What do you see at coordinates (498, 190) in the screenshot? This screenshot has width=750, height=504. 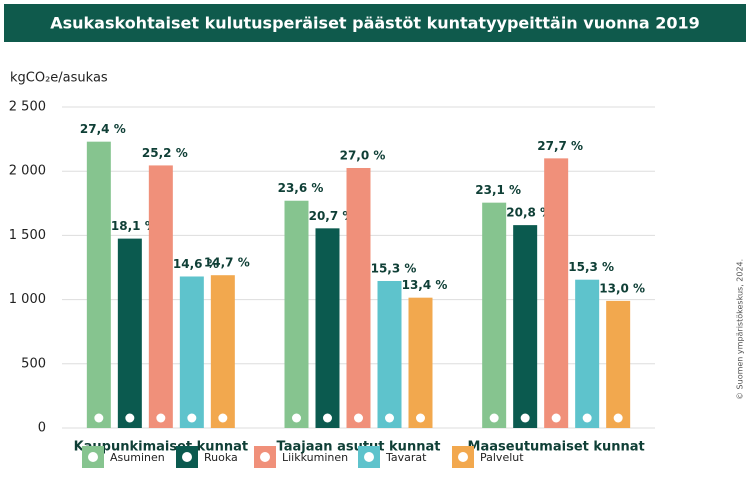 I see `share-label: 23,1 %` at bounding box center [498, 190].